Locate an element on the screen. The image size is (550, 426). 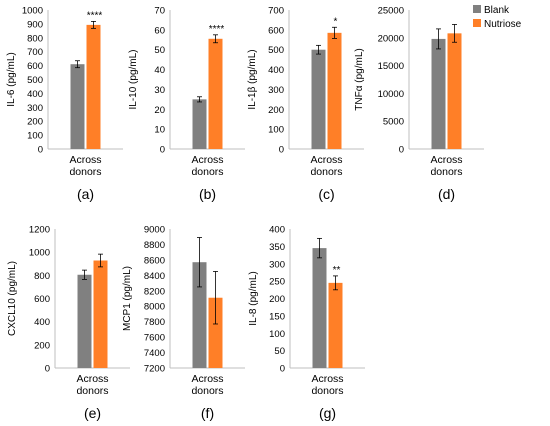
y-tick-label: 900 is located at coordinates (35, 24).